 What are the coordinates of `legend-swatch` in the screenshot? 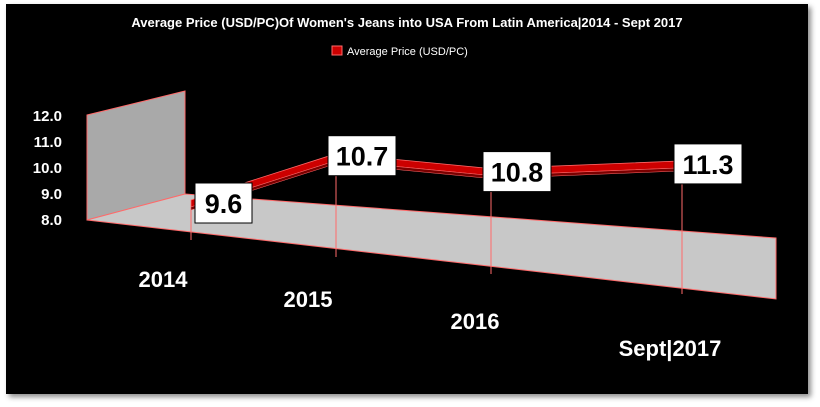 It's located at (337, 50).